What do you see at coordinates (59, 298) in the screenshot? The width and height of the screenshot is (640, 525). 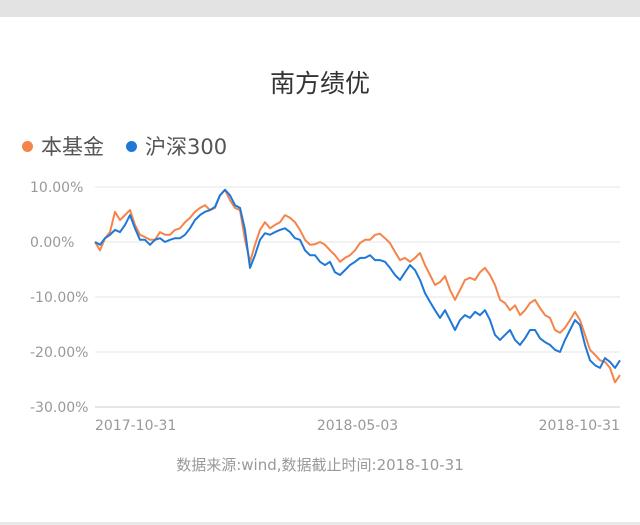 I see `y-tick-label: -10.00%` at bounding box center [59, 298].